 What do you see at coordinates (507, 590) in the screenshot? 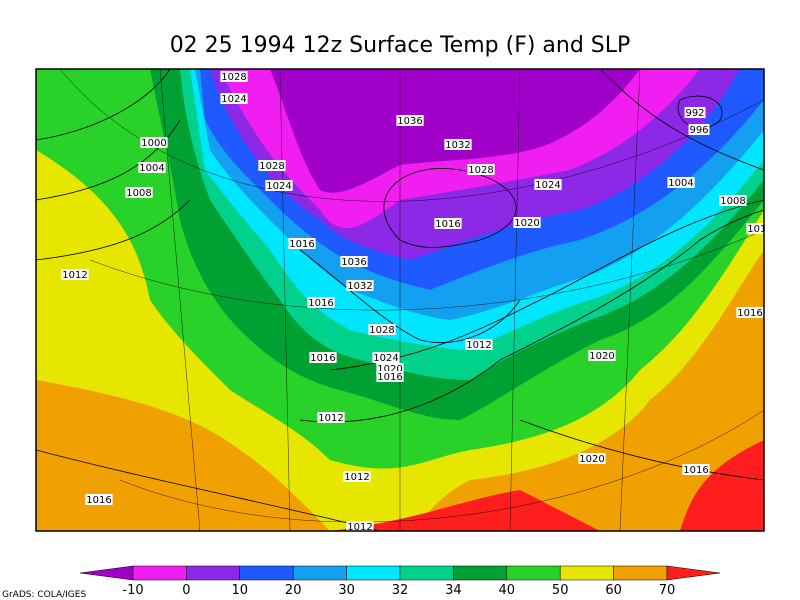
I see `colorbar-label: 40` at bounding box center [507, 590].